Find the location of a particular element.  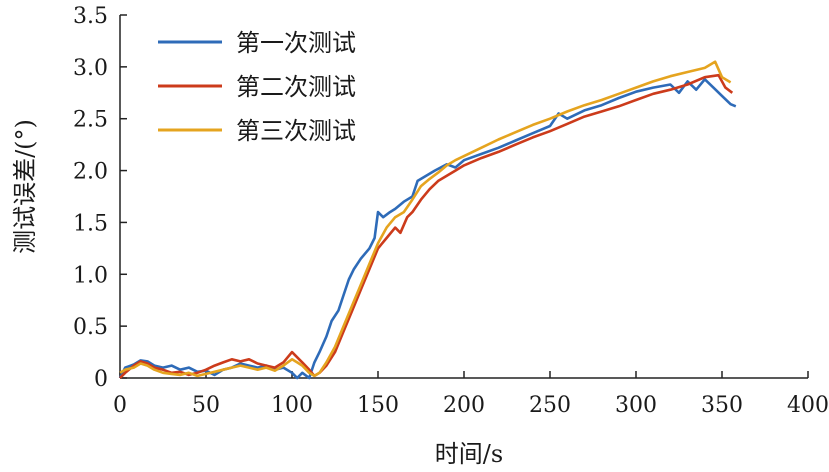

legend-label-2: 第二次测试 is located at coordinates (296, 87).